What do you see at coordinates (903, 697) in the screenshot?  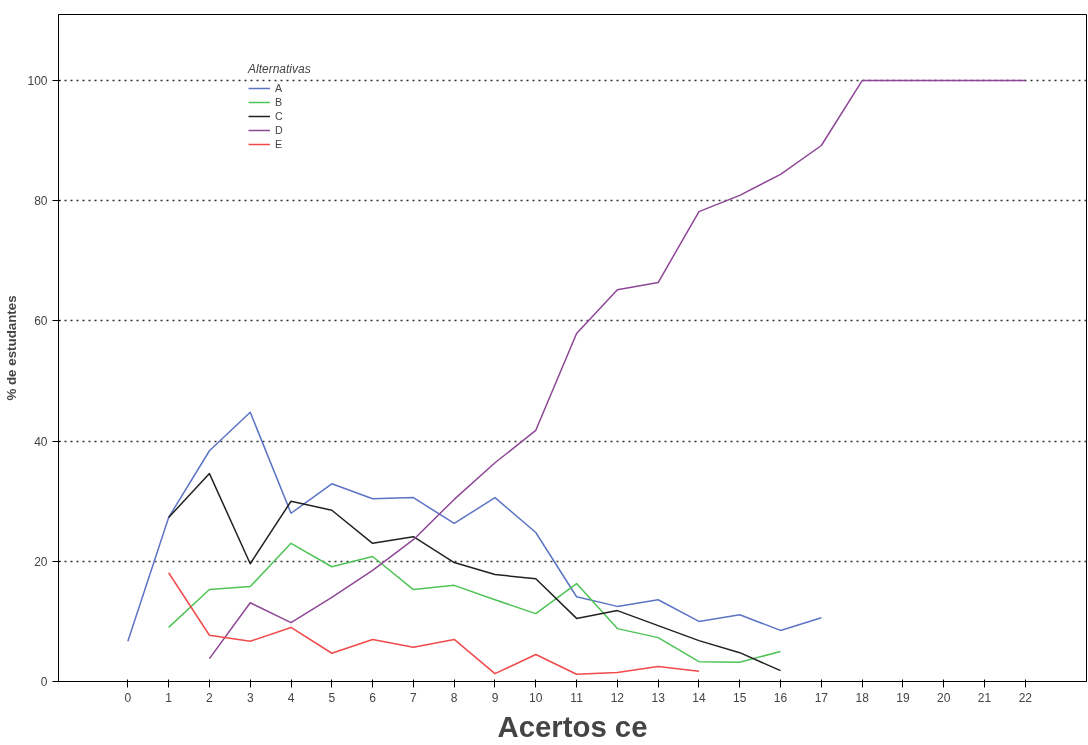 I see `x-tick-label: 19` at bounding box center [903, 697].